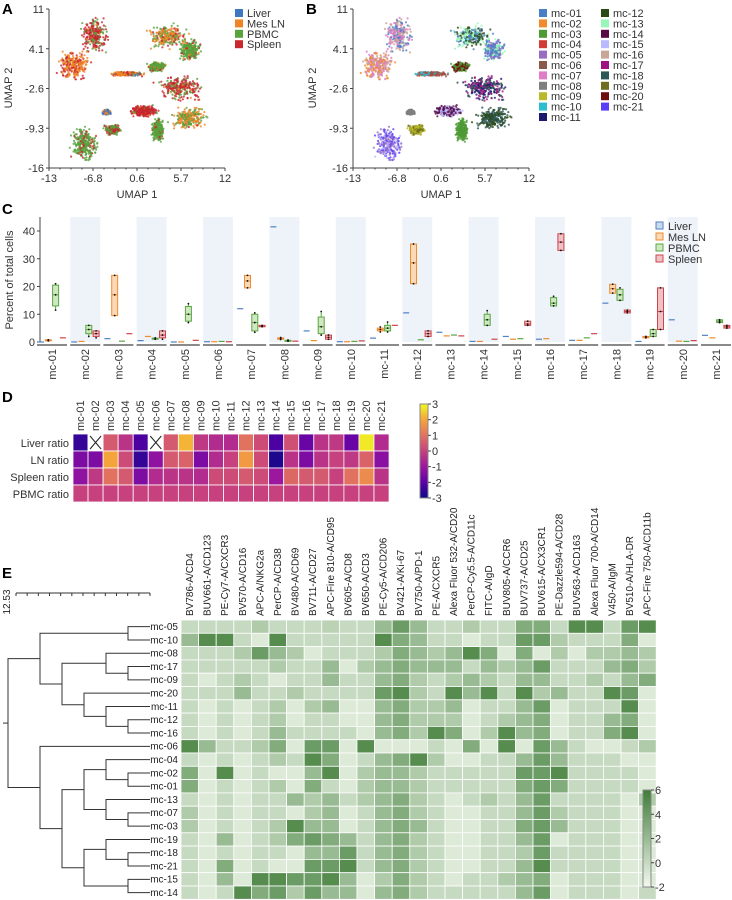 The image size is (732, 900). Describe the element at coordinates (7, 9) in the screenshot. I see `panel-label-a: A` at that location.